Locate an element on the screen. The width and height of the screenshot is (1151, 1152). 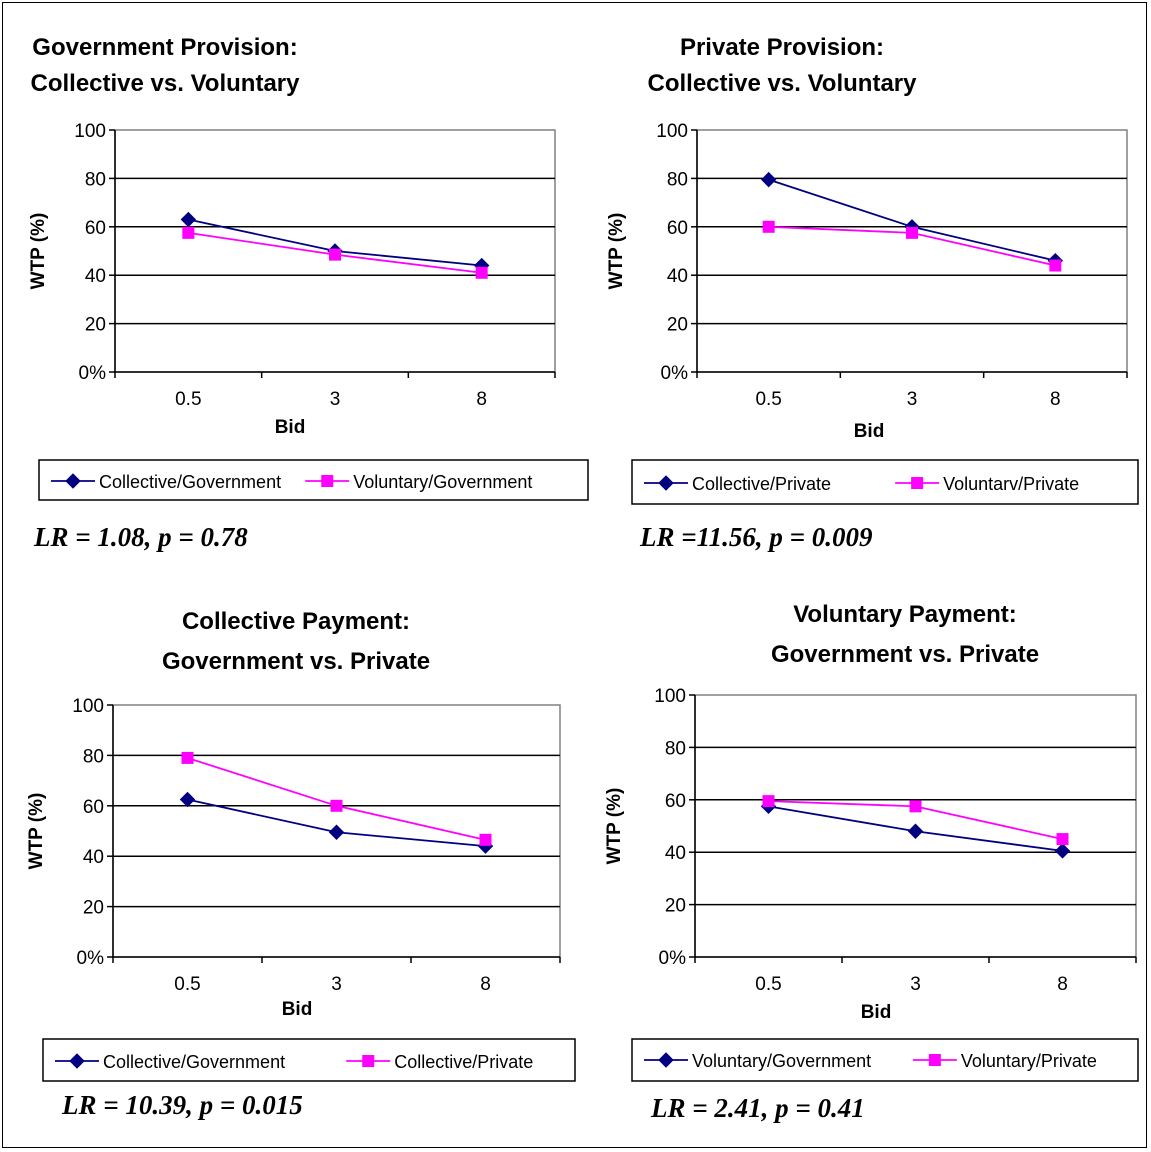
chart-title-line: Private Provision: is located at coordinates (782, 47).